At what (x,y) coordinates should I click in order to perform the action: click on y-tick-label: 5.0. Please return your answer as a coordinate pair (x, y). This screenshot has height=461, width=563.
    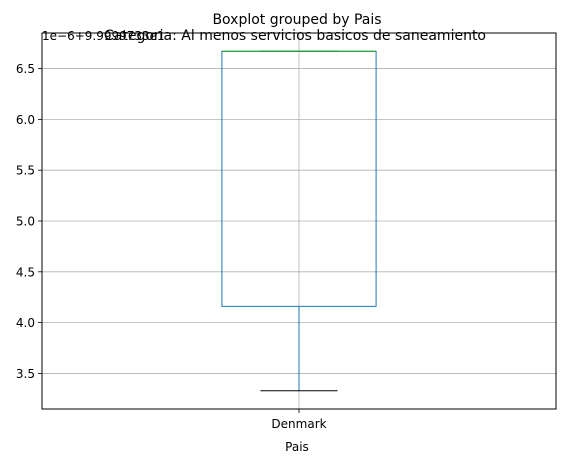
    Looking at the image, I should click on (25, 222).